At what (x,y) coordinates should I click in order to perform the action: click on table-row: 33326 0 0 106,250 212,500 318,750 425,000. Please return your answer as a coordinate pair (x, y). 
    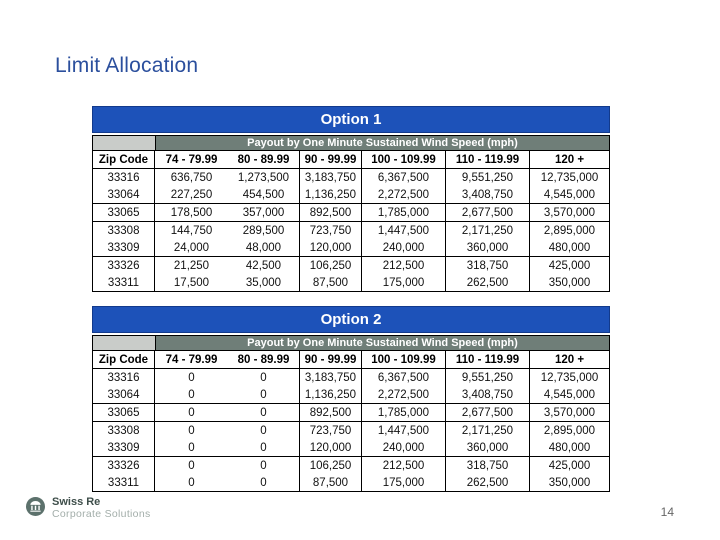
    Looking at the image, I should click on (351, 465).